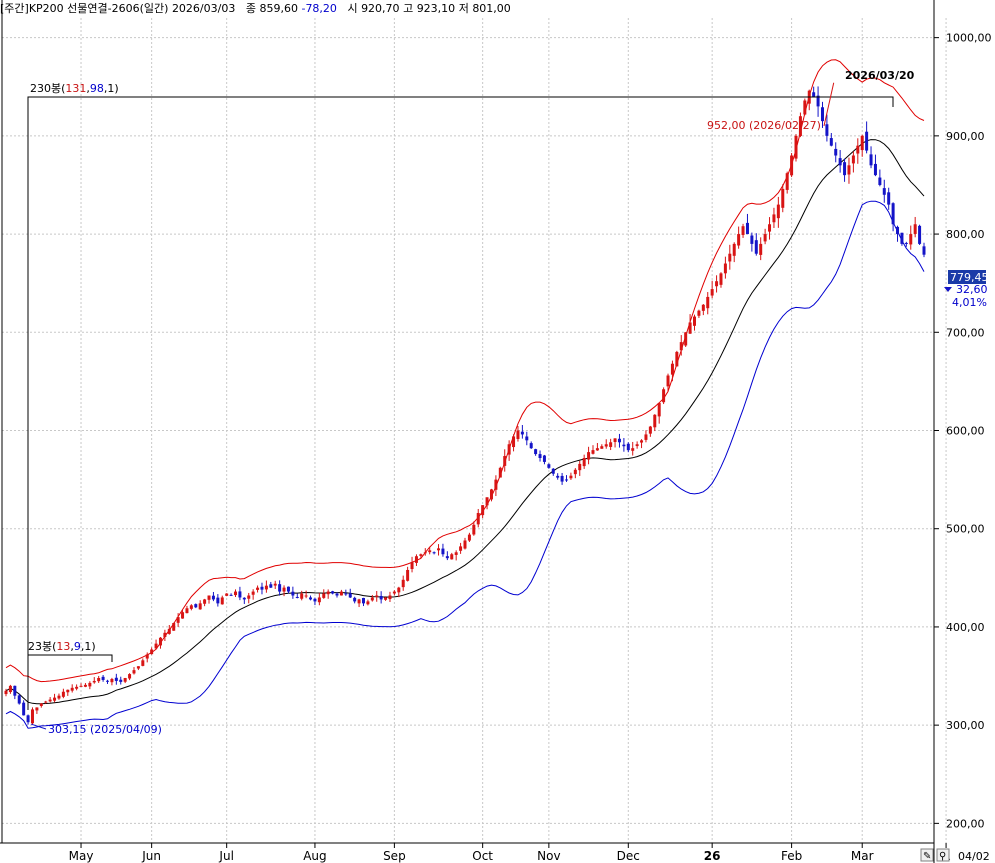  What do you see at coordinates (927, 855) in the screenshot?
I see `edit-icon` at bounding box center [927, 855].